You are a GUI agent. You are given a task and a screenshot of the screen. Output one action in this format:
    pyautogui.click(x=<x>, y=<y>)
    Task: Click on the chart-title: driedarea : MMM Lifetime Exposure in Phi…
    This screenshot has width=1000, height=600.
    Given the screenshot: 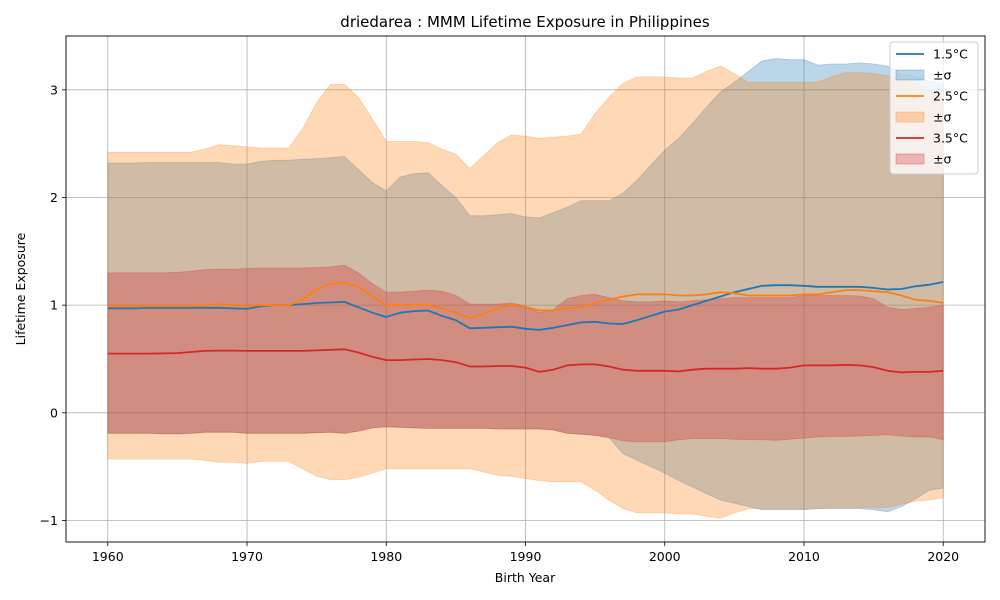 What is the action you would take?
    pyautogui.click(x=525, y=22)
    